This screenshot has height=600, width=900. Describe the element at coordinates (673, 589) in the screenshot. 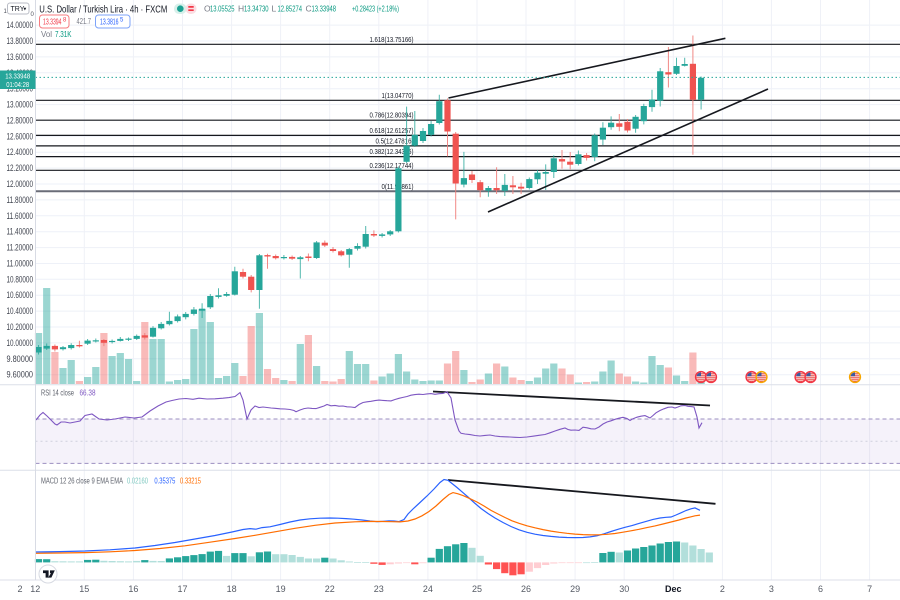

I see `svg-text: Dec` at that location.